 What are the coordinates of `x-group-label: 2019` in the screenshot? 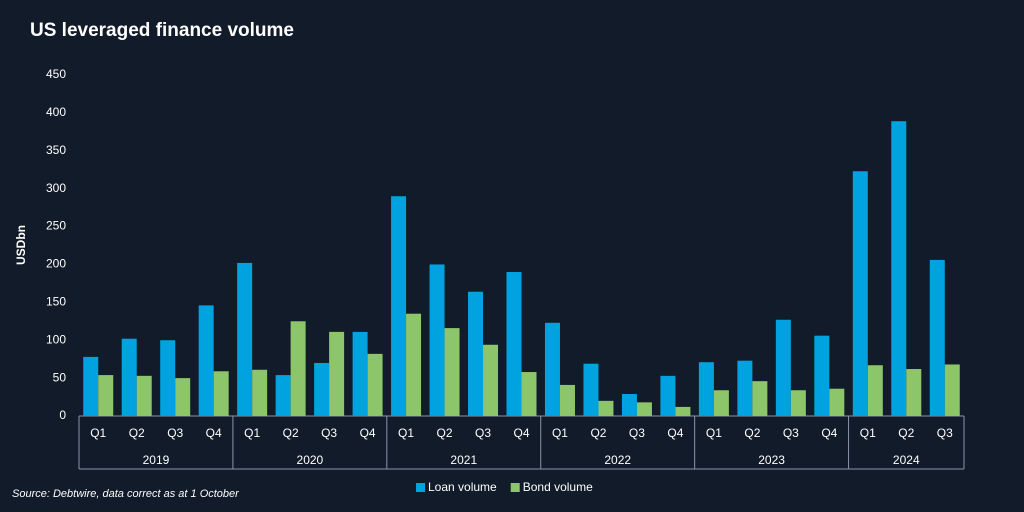 It's located at (156, 460).